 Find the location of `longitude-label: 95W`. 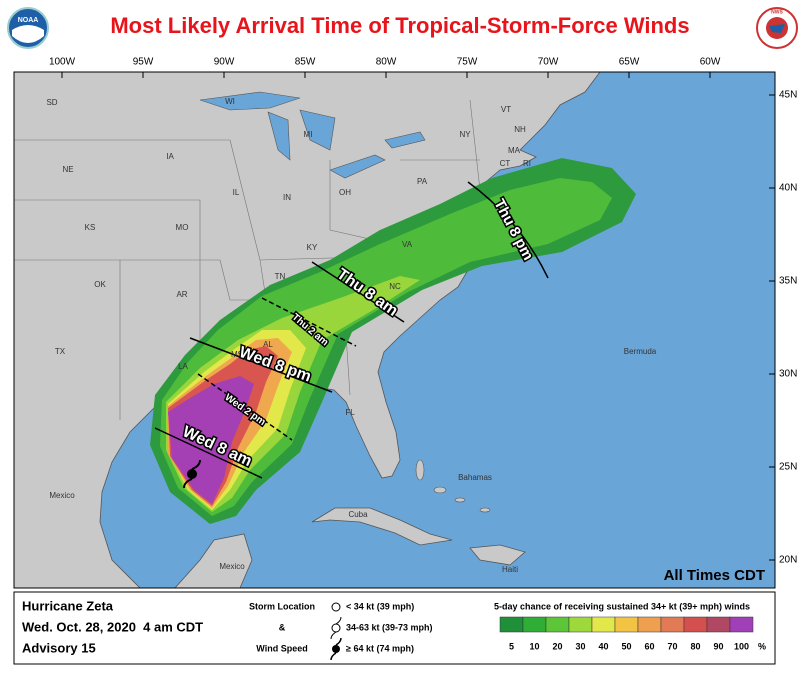

longitude-label: 95W is located at coordinates (143, 62).